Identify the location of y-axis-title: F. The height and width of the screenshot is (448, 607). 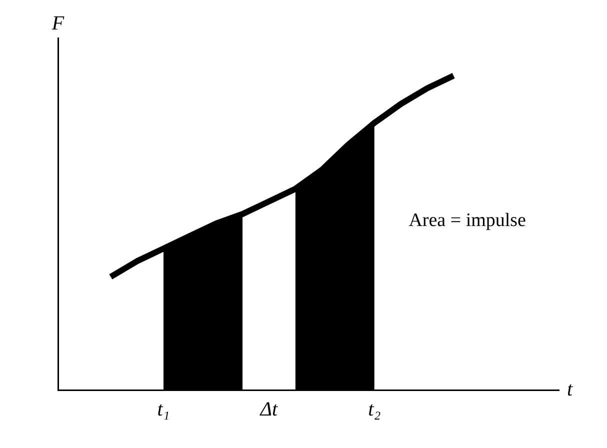
(57, 23).